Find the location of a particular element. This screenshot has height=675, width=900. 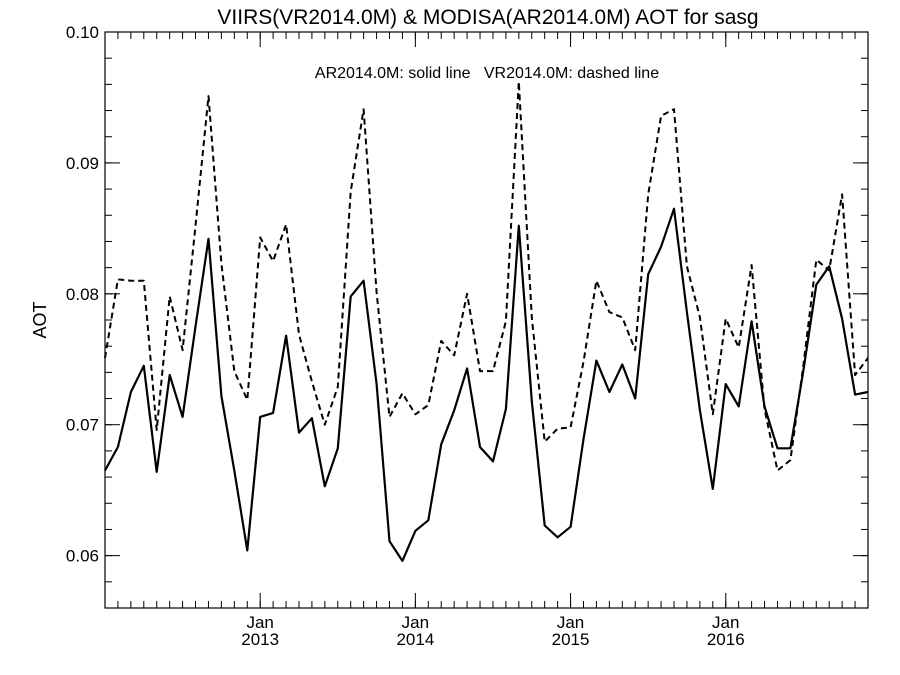

y-tick-label: 0.06 is located at coordinates (82, 556).